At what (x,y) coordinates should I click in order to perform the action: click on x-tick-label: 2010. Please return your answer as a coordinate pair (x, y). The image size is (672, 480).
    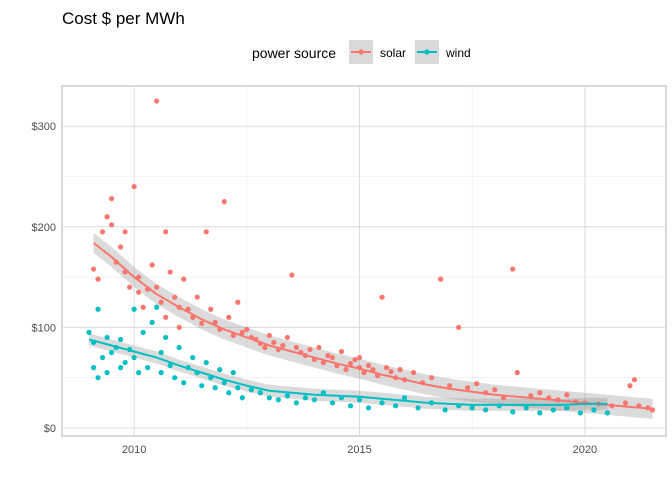
    Looking at the image, I should click on (134, 450).